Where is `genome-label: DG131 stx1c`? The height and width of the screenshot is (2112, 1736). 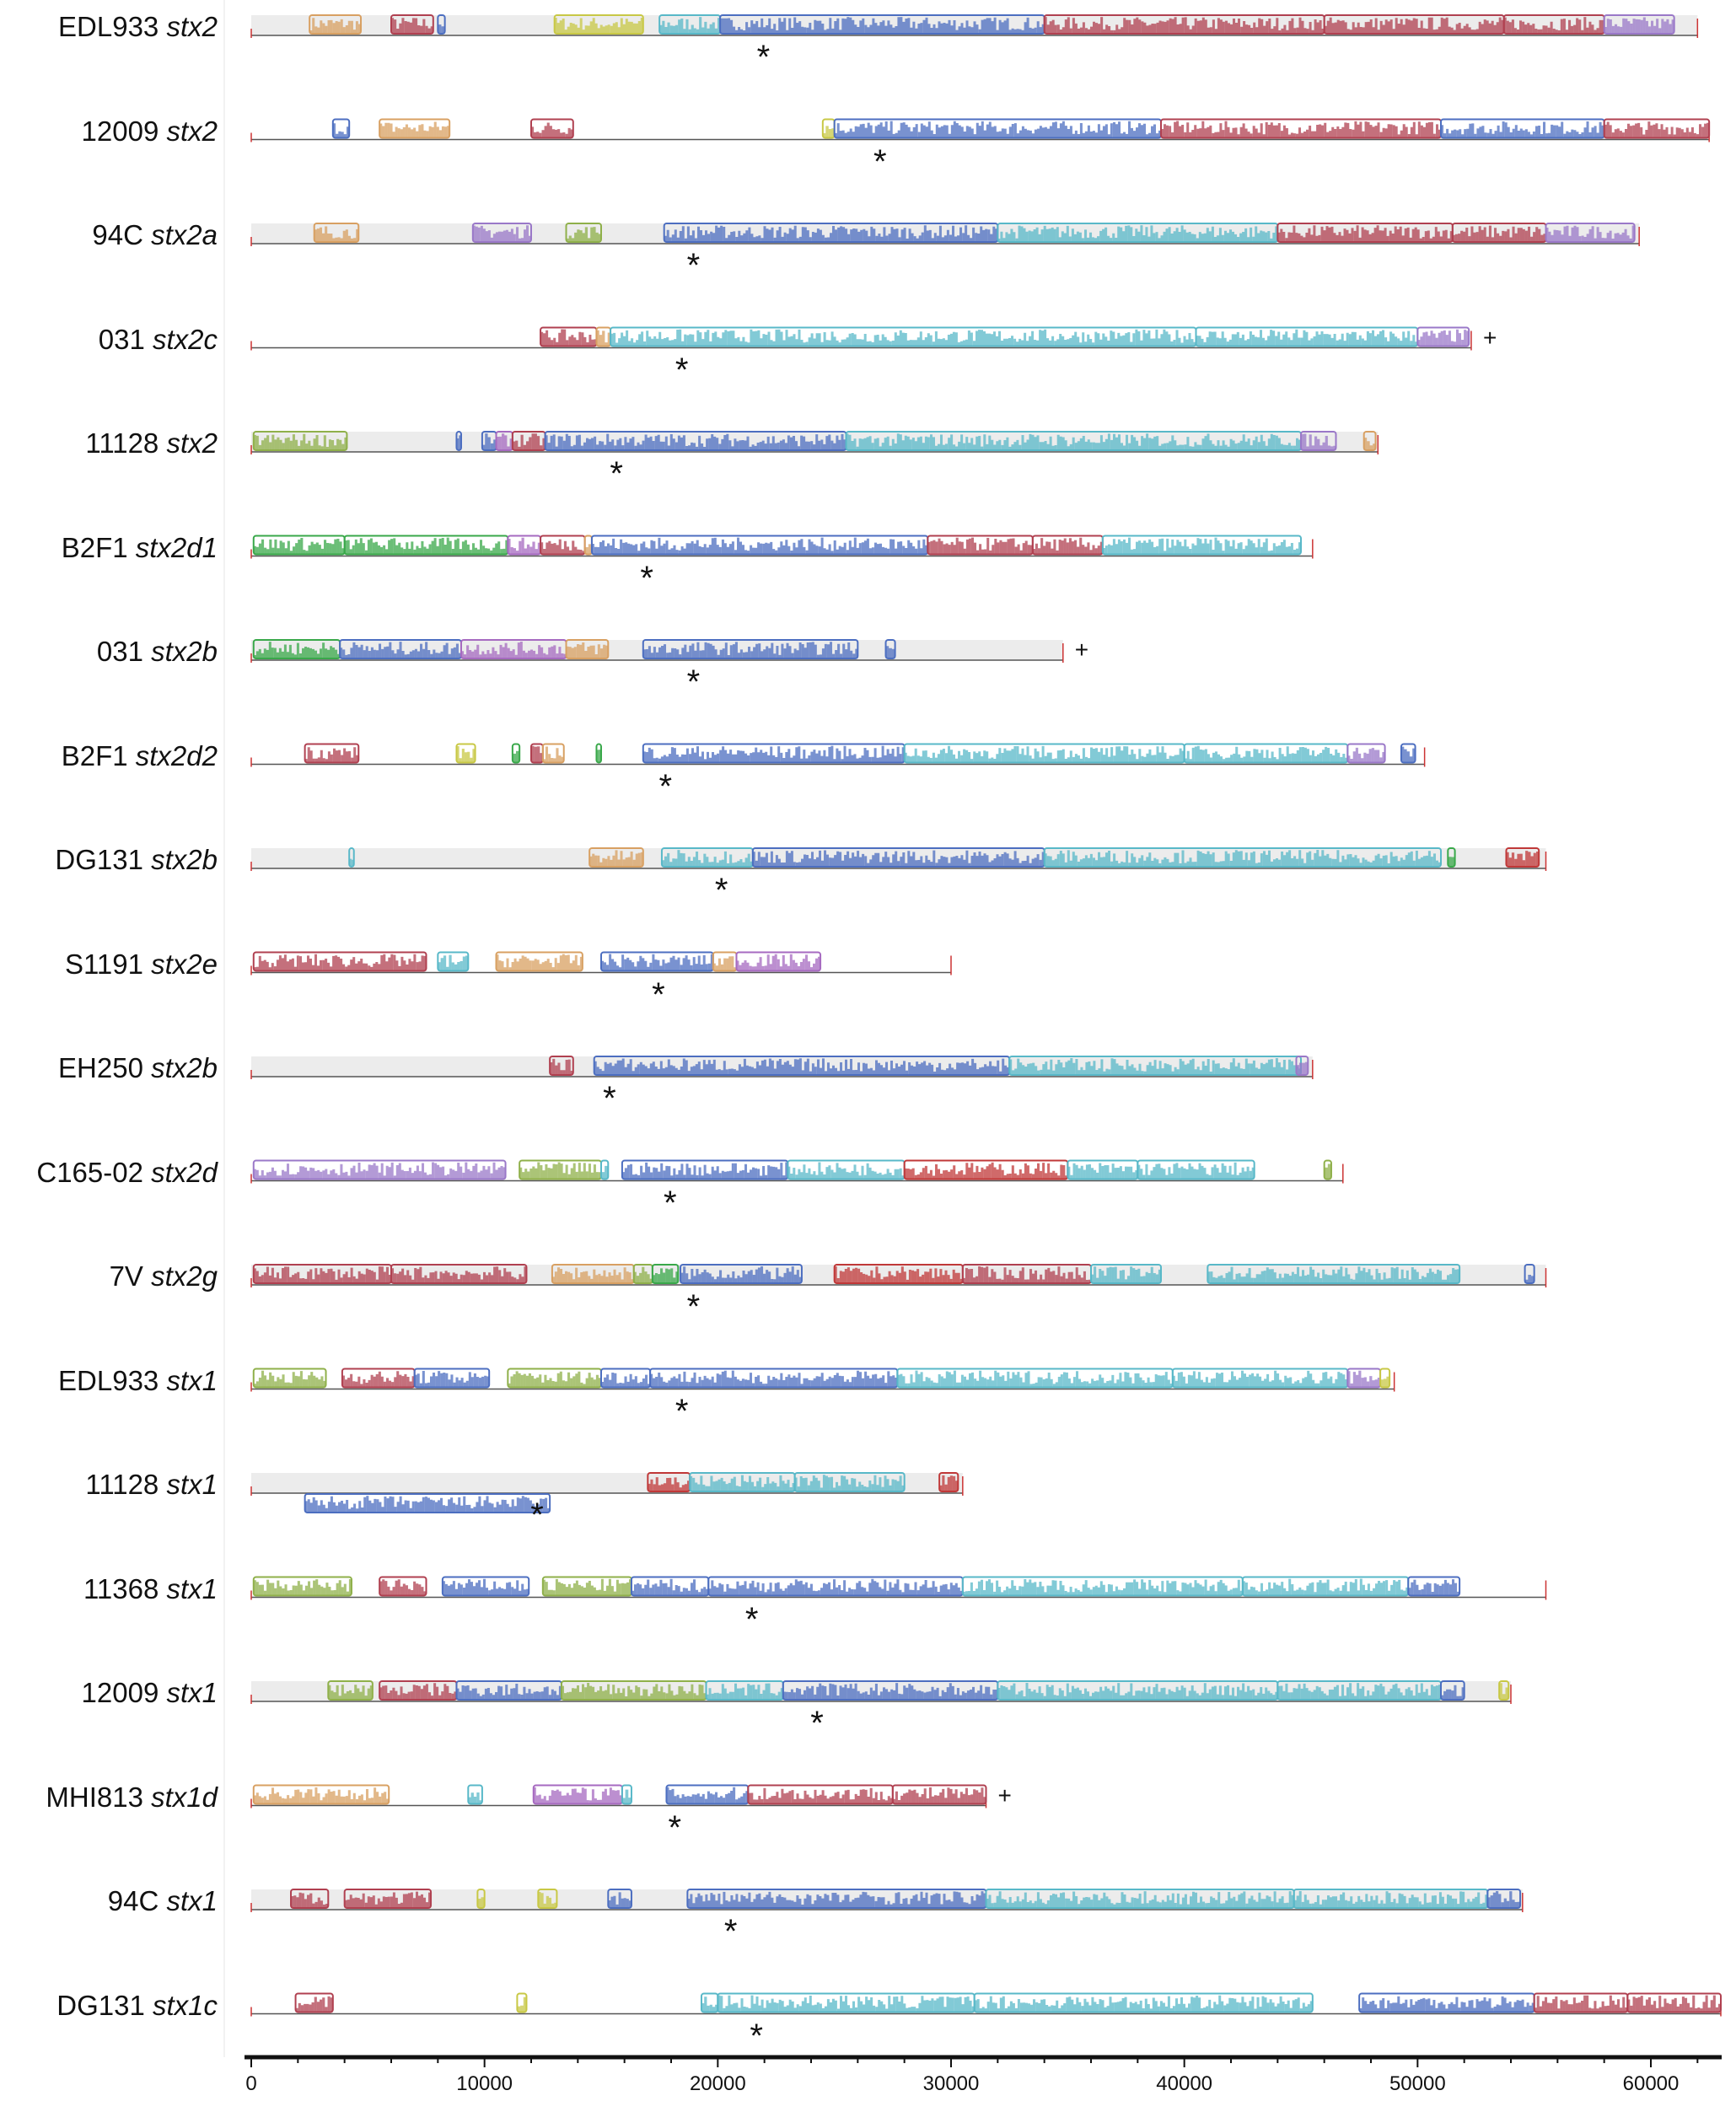 genome-label: DG131 stx1c is located at coordinates (109, 2006).